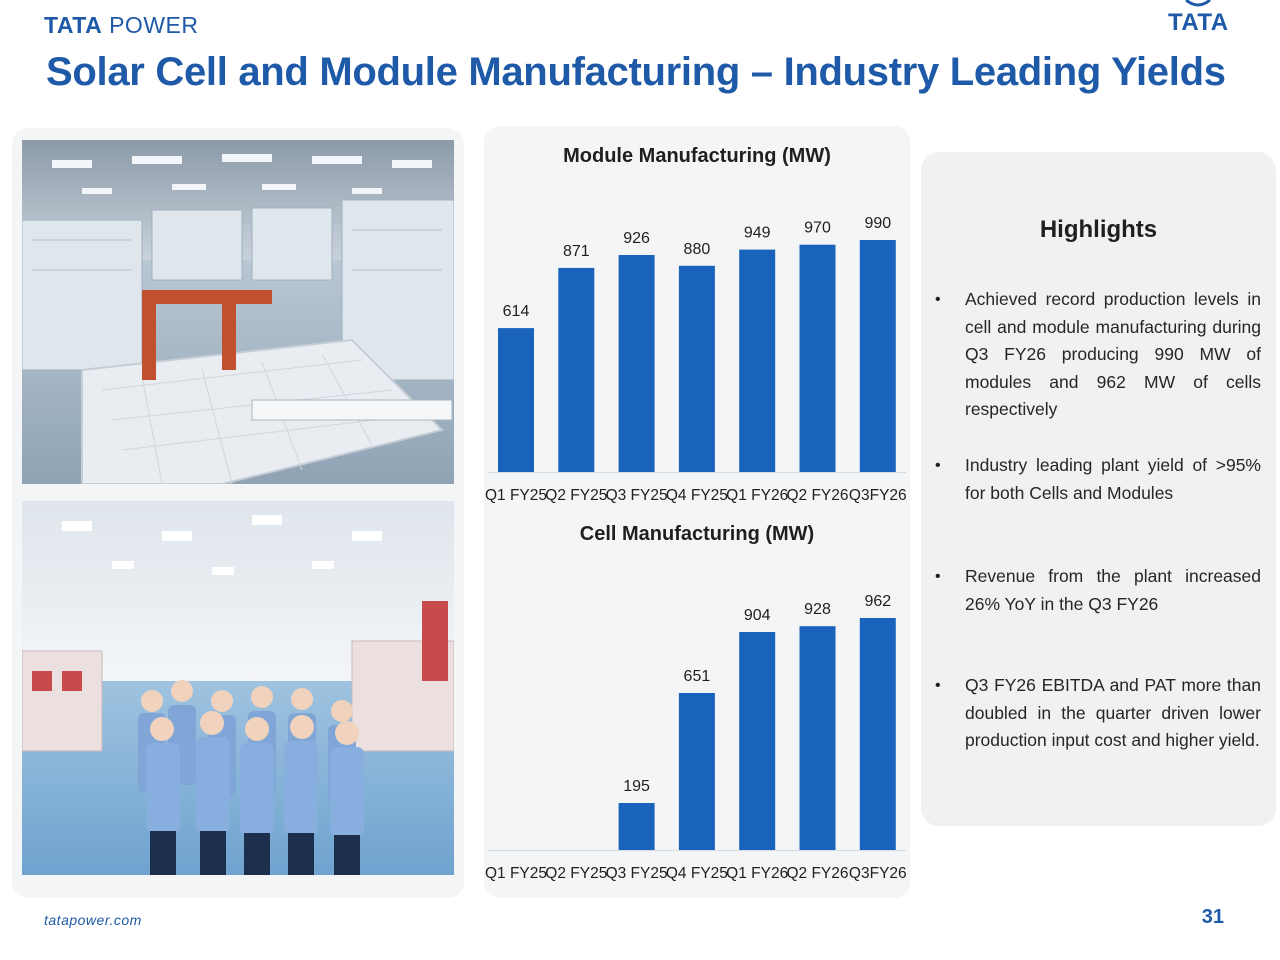  I want to click on cell-value-label-7: 962, so click(877, 601).